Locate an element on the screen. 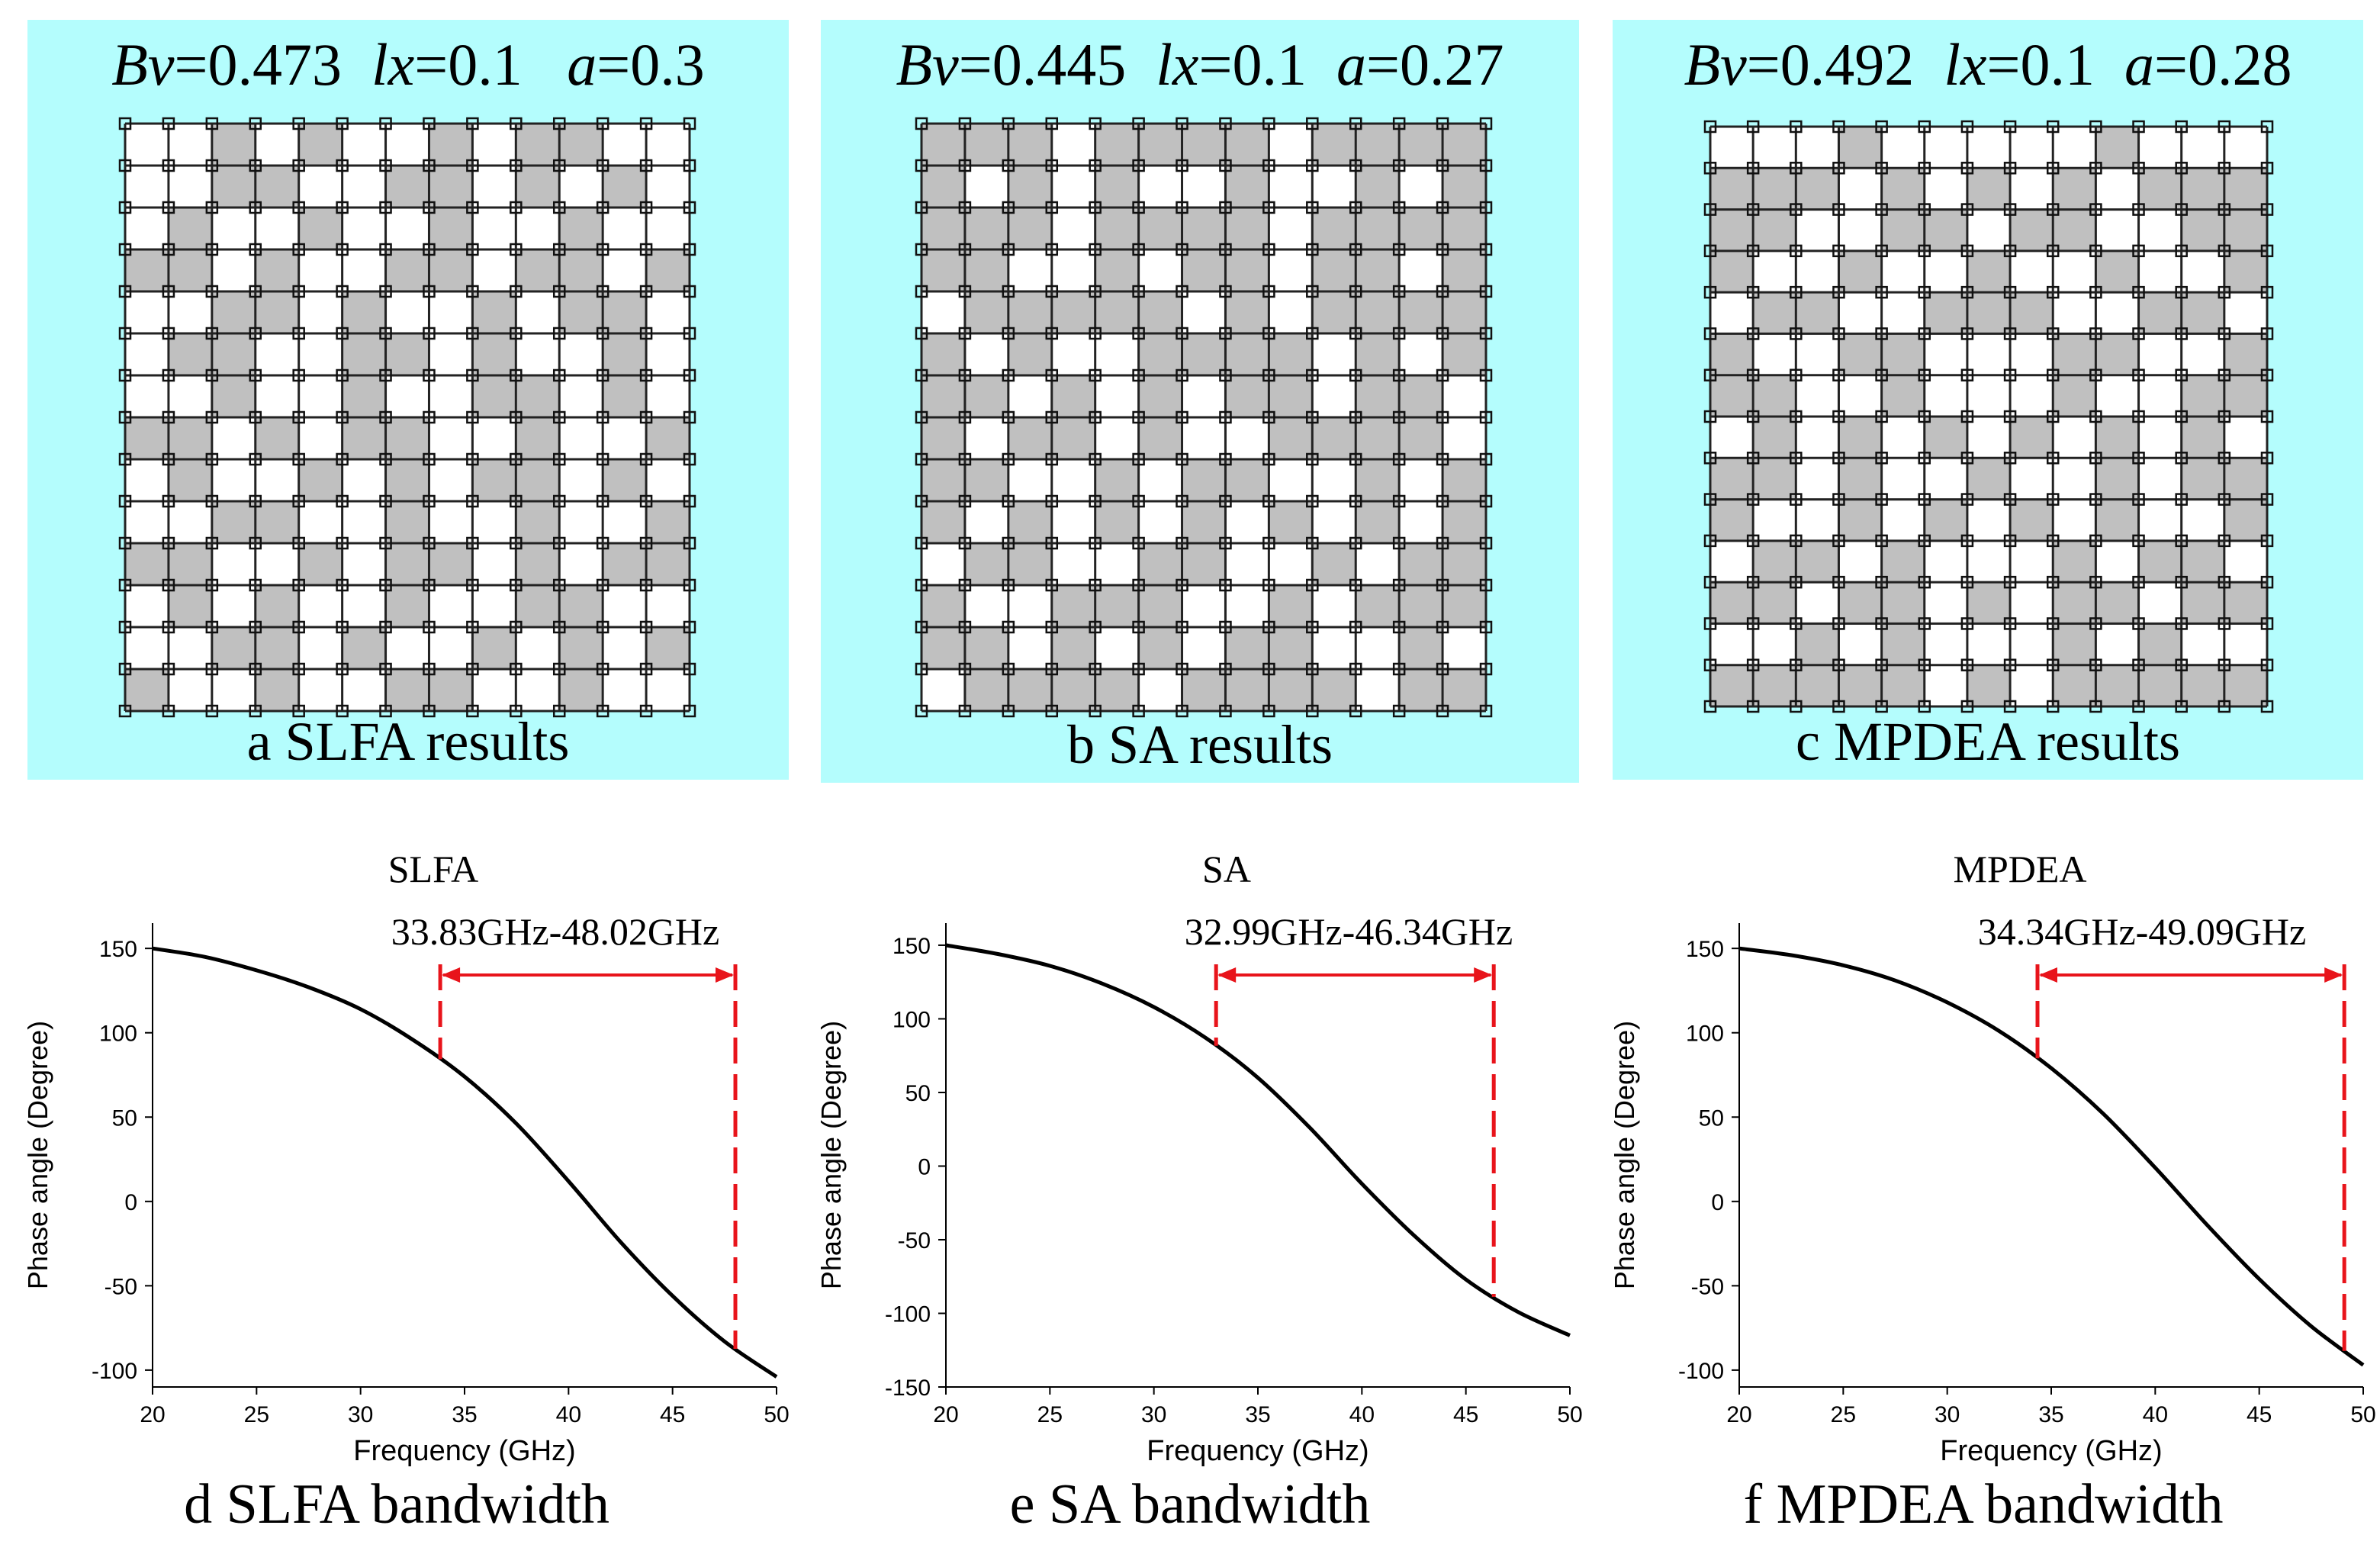  y-tick-label: -100 is located at coordinates (1701, 1371).